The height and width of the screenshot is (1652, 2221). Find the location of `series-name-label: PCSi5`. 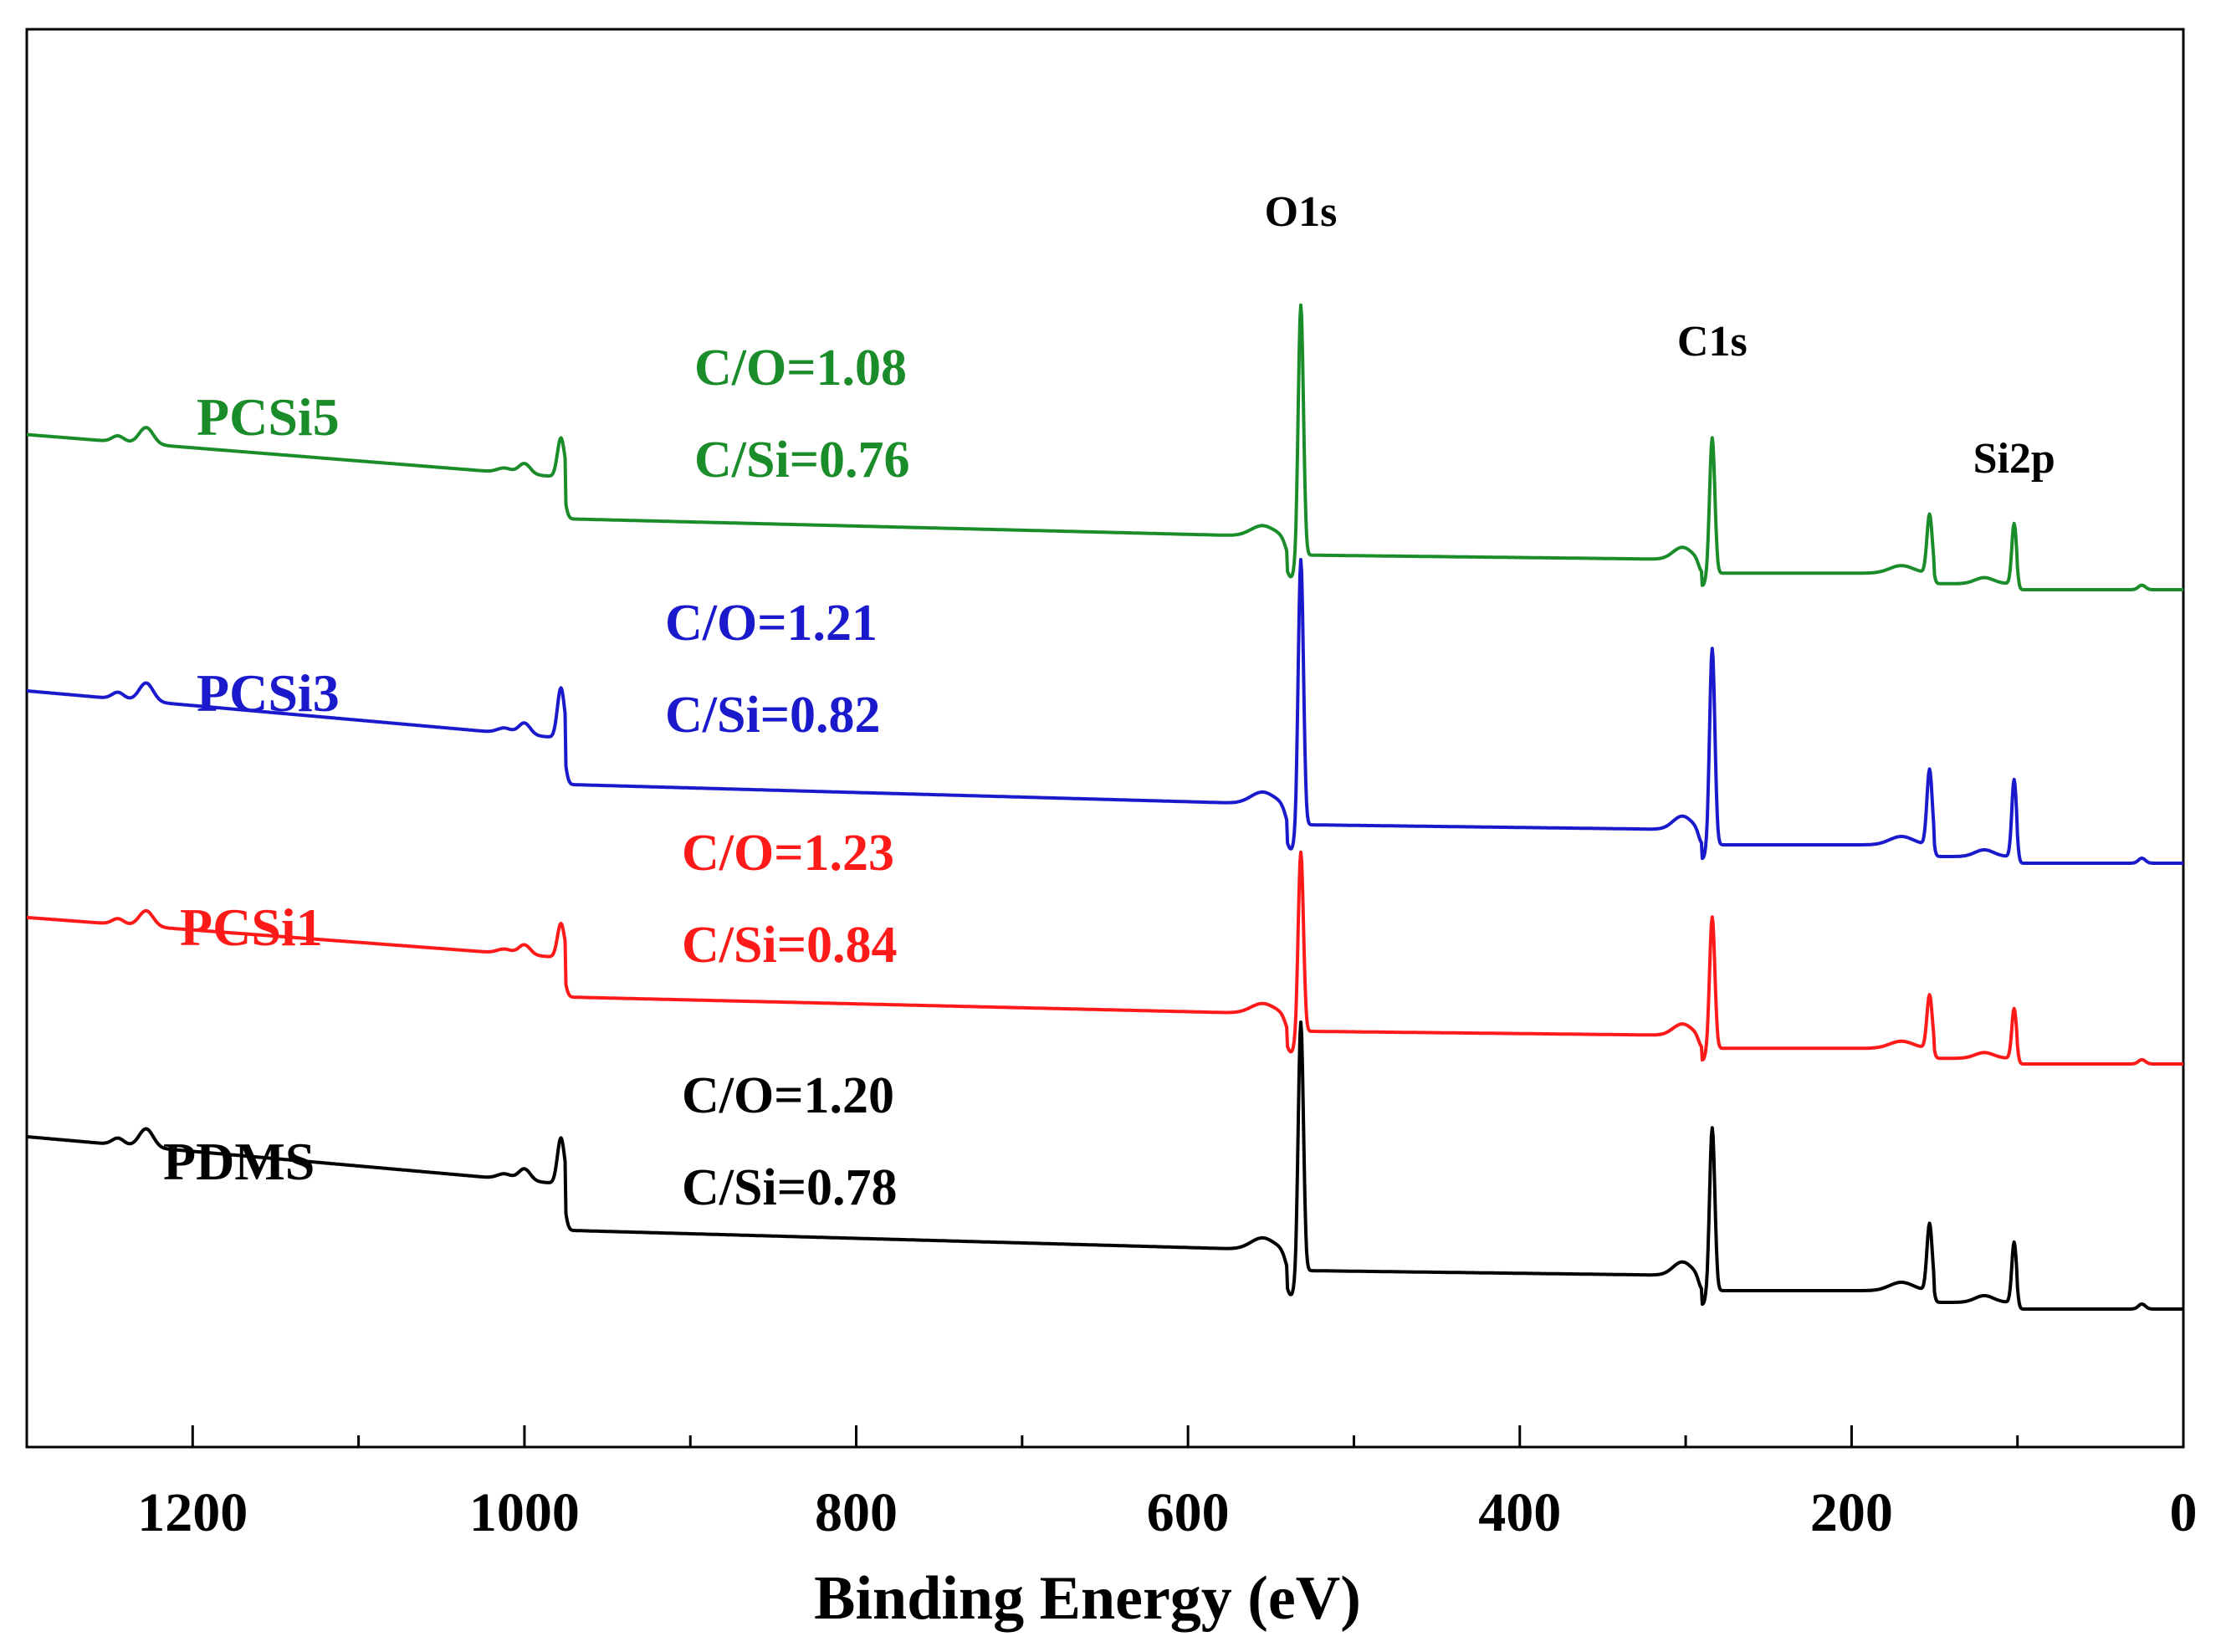

series-name-label: PCSi5 is located at coordinates (269, 417).